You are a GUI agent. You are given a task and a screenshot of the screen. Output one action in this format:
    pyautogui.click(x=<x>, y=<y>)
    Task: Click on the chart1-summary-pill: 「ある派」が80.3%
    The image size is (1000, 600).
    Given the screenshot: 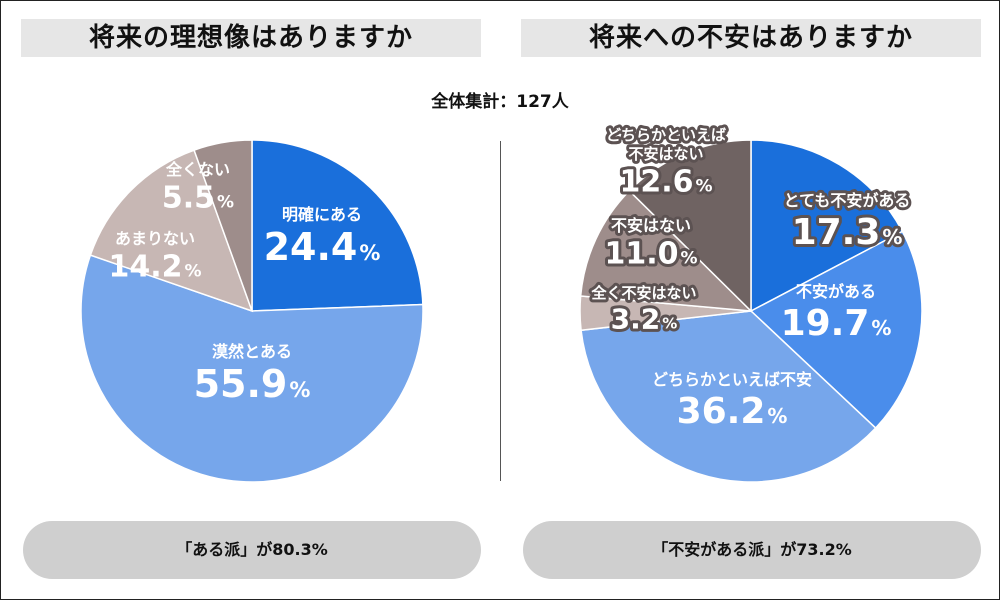 What is the action you would take?
    pyautogui.click(x=252, y=550)
    